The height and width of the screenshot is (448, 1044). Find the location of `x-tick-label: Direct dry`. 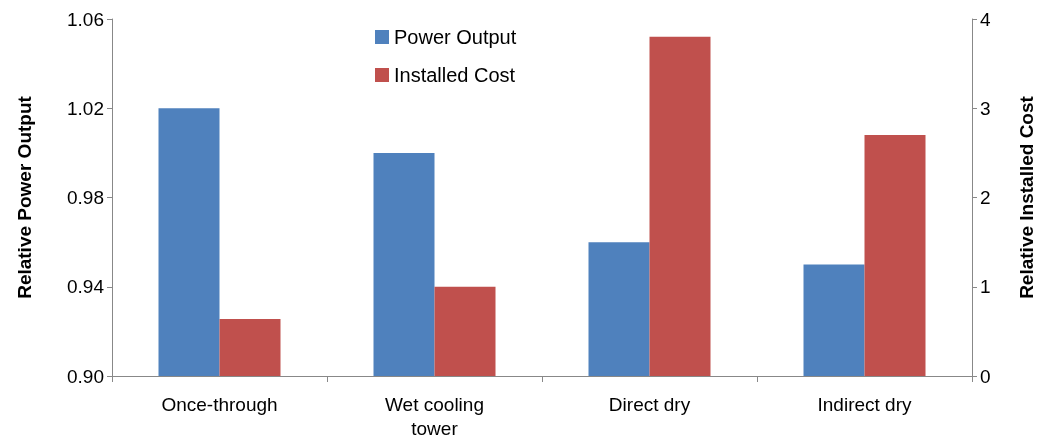

x-tick-label: Direct dry is located at coordinates (649, 404).